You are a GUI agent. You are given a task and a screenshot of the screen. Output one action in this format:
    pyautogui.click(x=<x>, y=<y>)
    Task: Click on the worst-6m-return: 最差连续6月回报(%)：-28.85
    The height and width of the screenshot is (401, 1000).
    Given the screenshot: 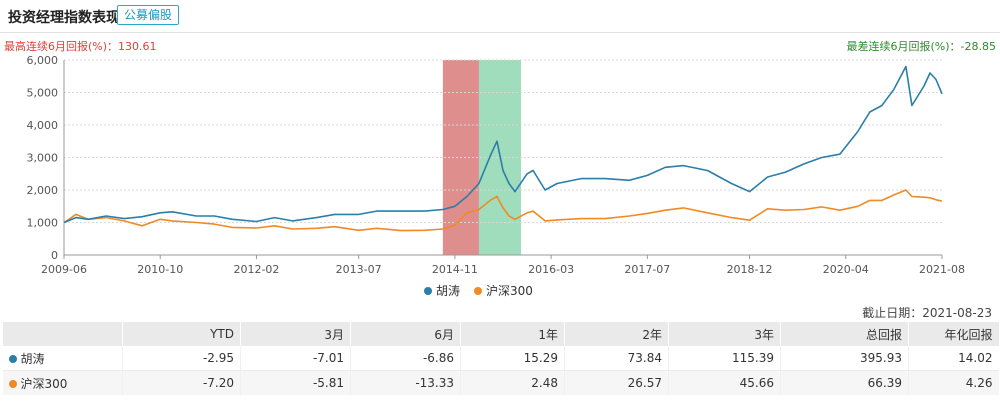 What is the action you would take?
    pyautogui.click(x=921, y=46)
    